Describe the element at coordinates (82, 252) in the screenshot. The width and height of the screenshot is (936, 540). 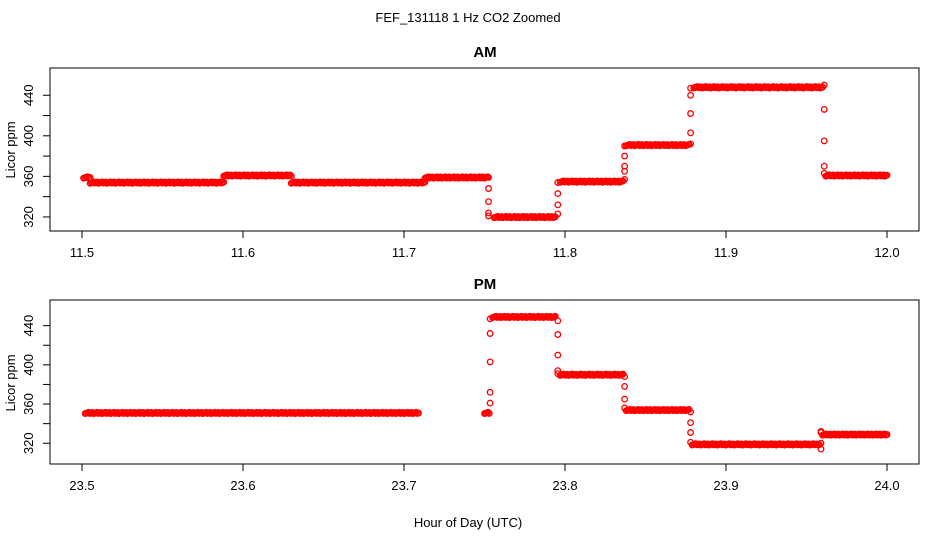
I see `x-tick-label: 11.5` at that location.